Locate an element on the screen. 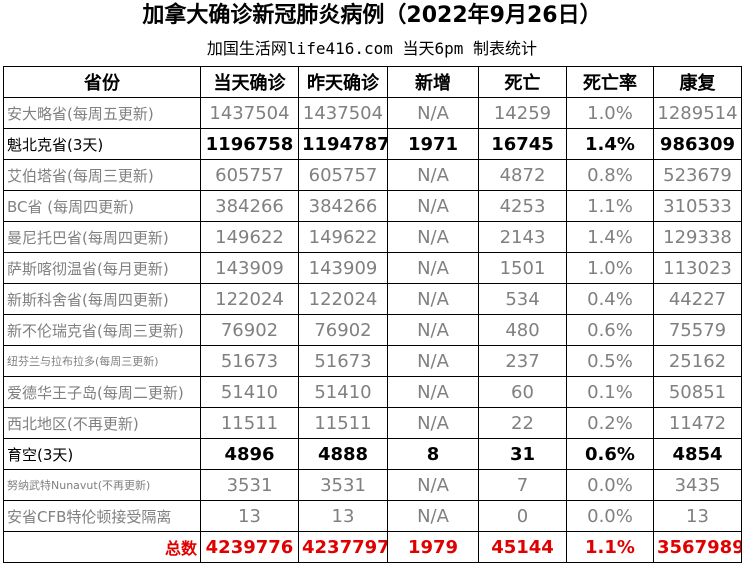  column-header: 昨天确诊 is located at coordinates (343, 82).